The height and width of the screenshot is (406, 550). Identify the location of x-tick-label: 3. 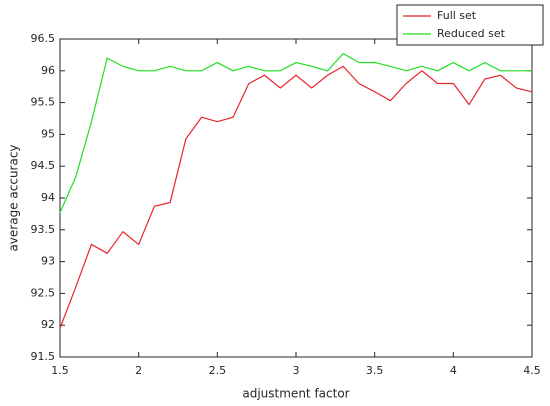
(296, 370).